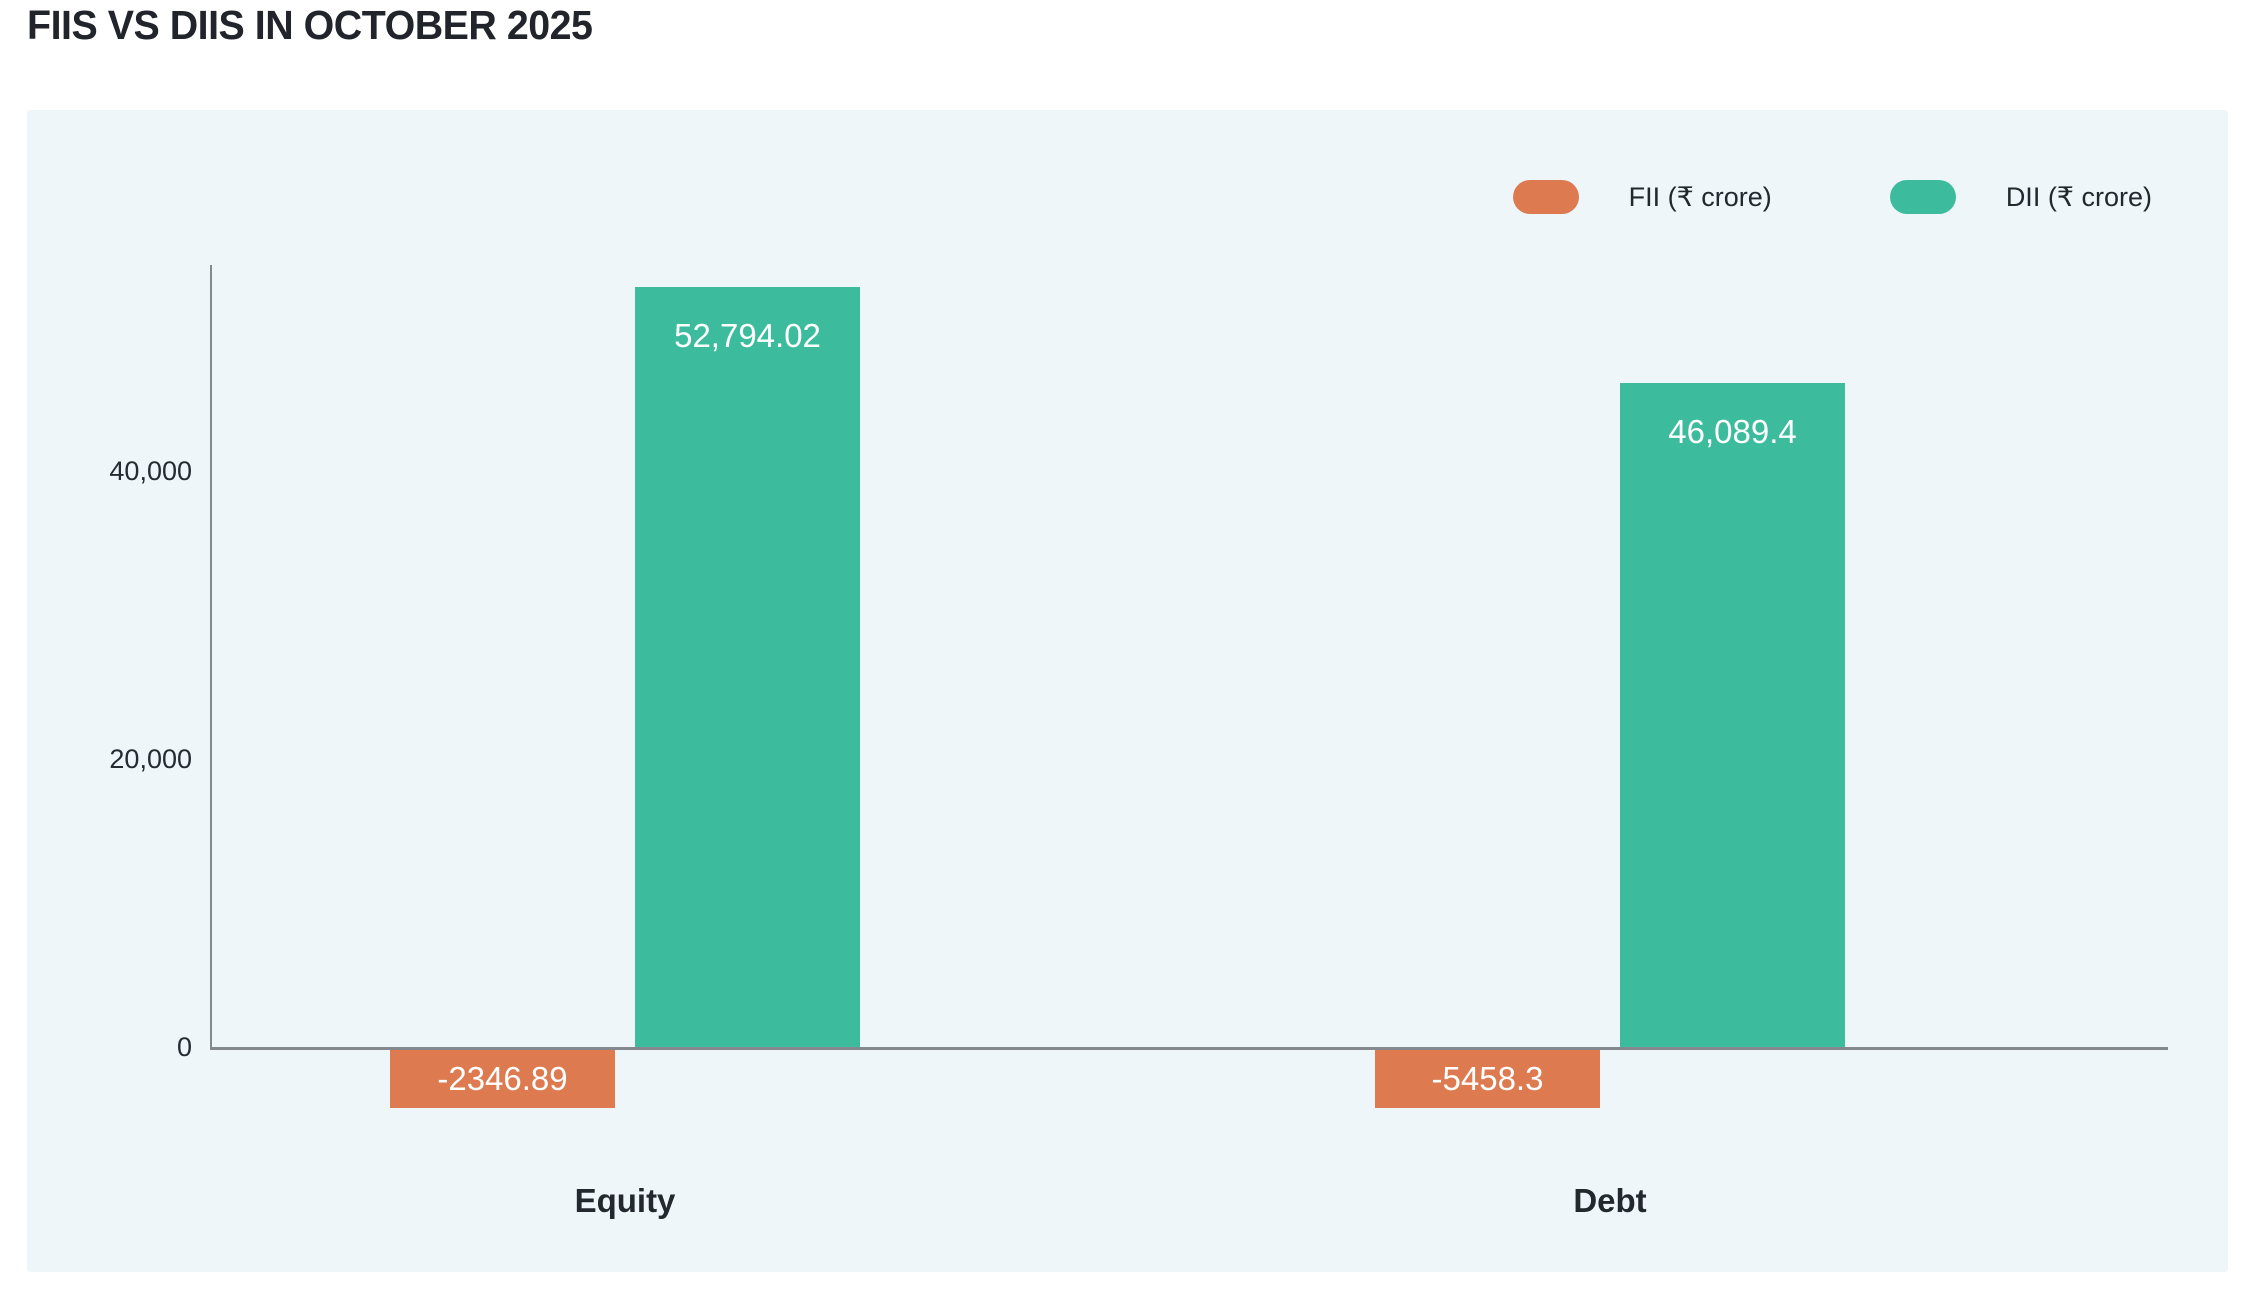 The width and height of the screenshot is (2250, 1295). I want to click on y-tick-label: 0, so click(184, 1047).